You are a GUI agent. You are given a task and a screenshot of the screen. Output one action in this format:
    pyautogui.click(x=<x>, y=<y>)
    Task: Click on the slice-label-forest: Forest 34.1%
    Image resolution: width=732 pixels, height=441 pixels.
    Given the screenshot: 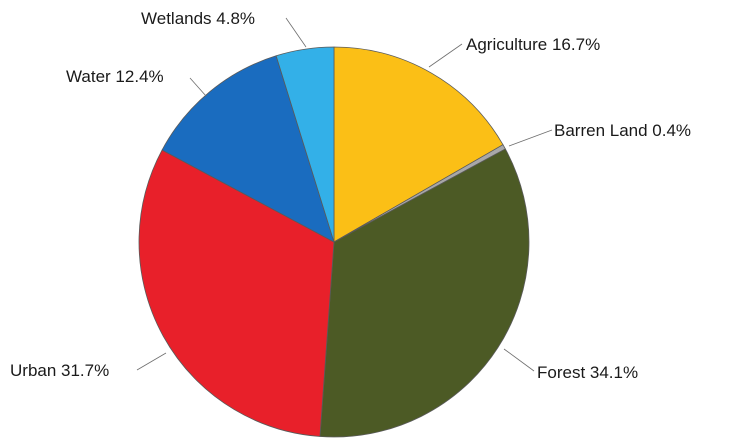 What is the action you would take?
    pyautogui.click(x=587, y=372)
    